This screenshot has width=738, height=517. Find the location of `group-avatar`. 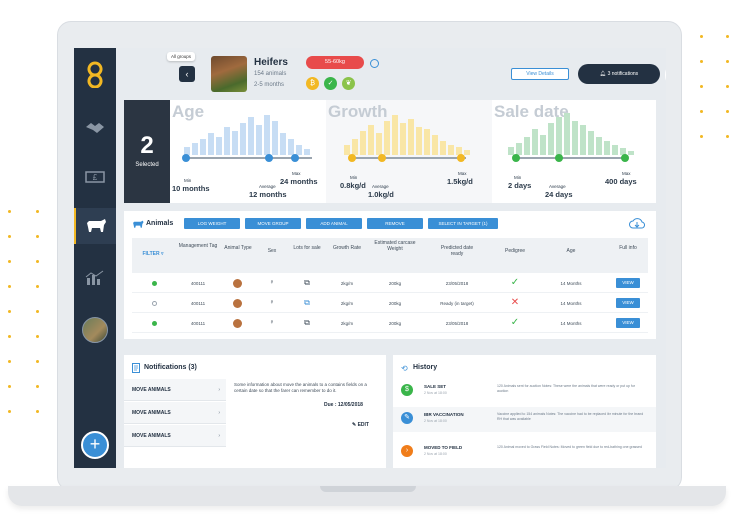

group-avatar is located at coordinates (665, 75).